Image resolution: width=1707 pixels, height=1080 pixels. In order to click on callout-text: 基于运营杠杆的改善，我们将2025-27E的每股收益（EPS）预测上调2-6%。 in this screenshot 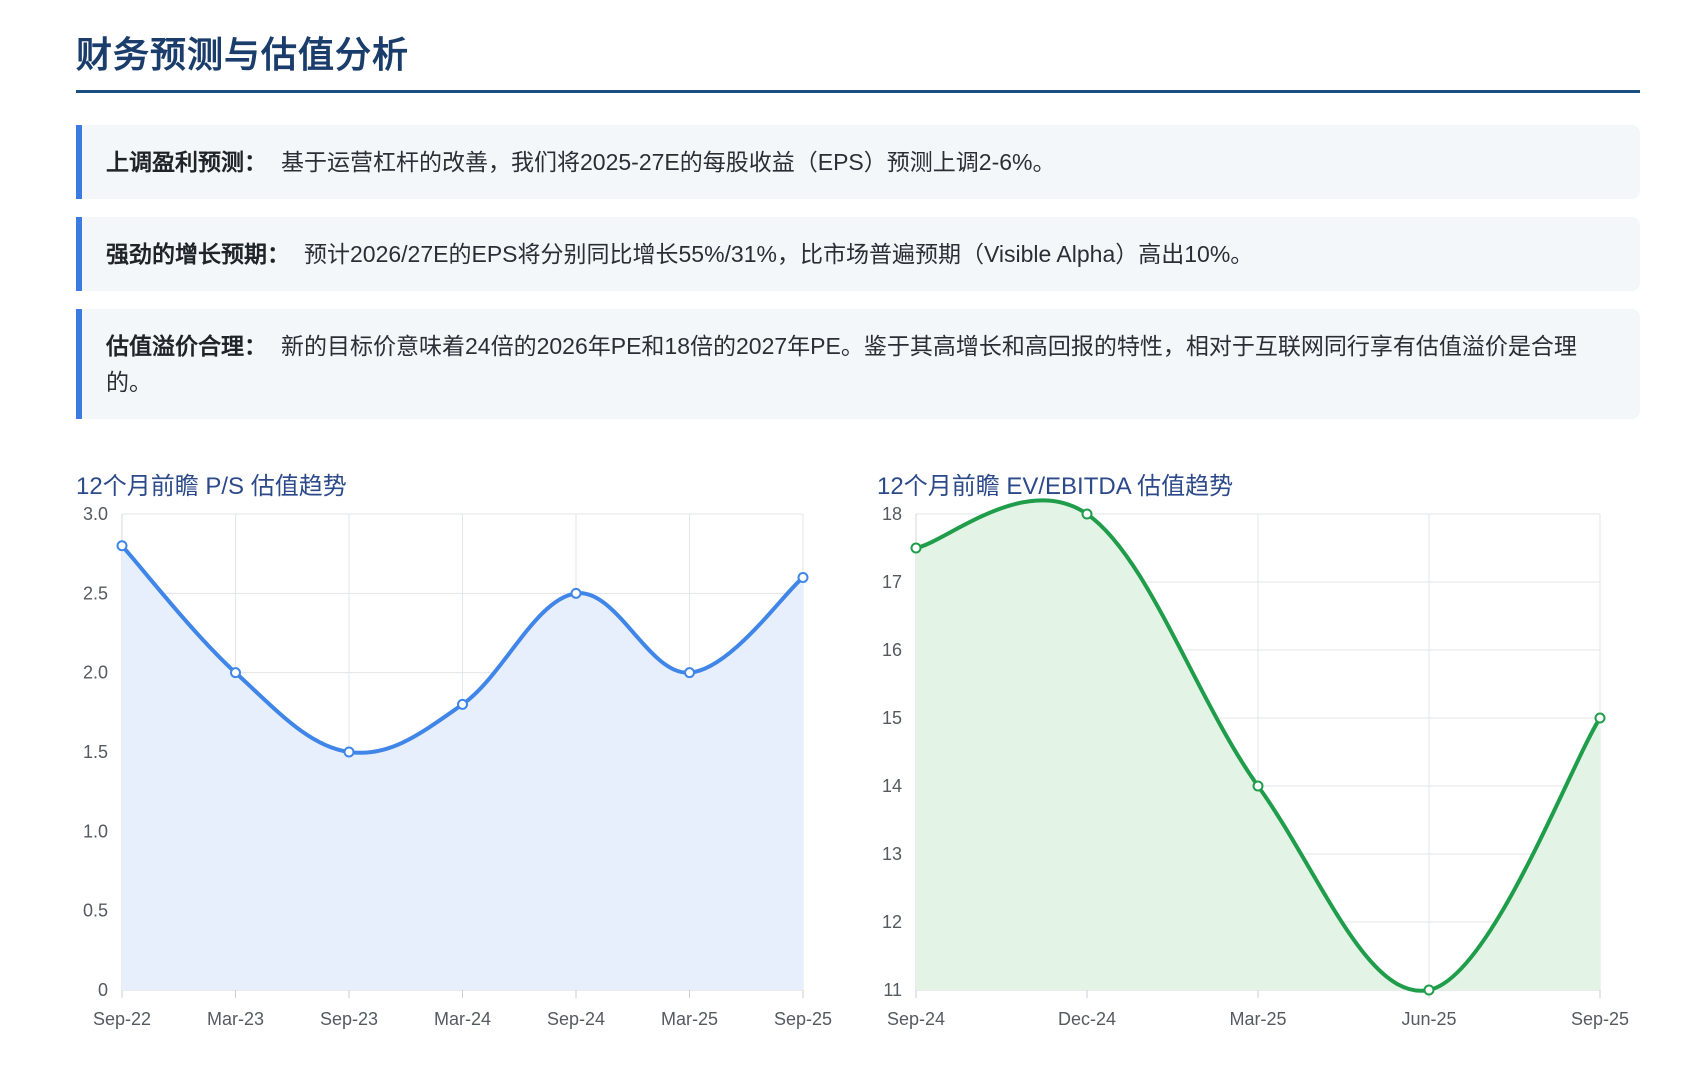, I will do `click(668, 162)`.